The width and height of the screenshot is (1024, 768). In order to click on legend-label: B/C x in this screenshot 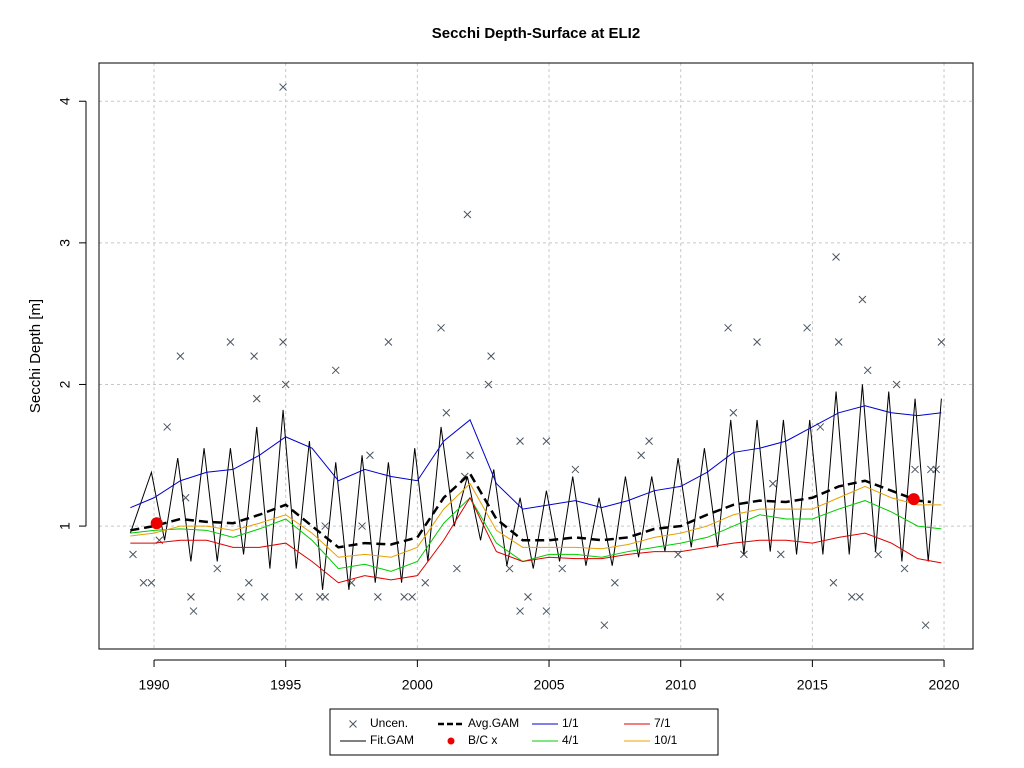, I will do `click(482, 740)`.